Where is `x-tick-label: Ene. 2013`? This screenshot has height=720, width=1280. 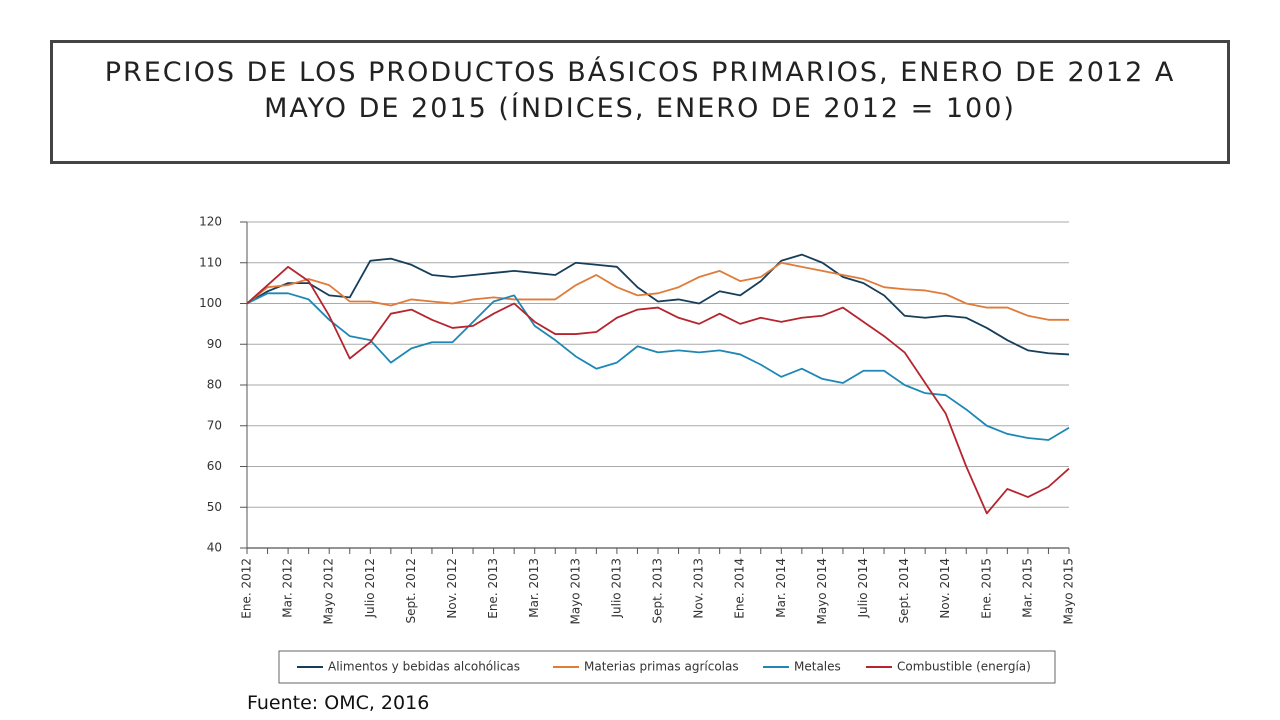
x-tick-label: Ene. 2013 is located at coordinates (493, 588).